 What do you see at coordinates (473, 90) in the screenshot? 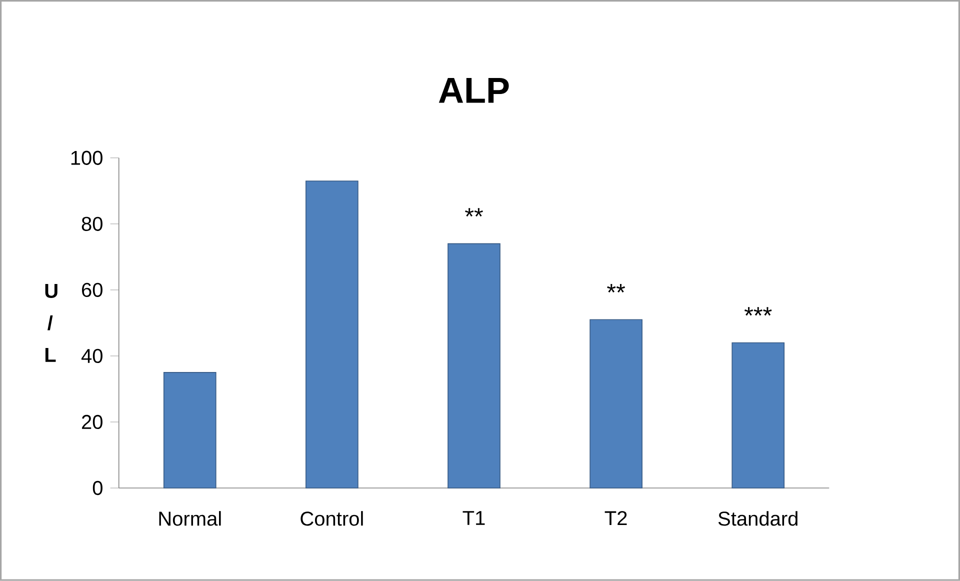
I see `chart-title: ALP` at bounding box center [473, 90].